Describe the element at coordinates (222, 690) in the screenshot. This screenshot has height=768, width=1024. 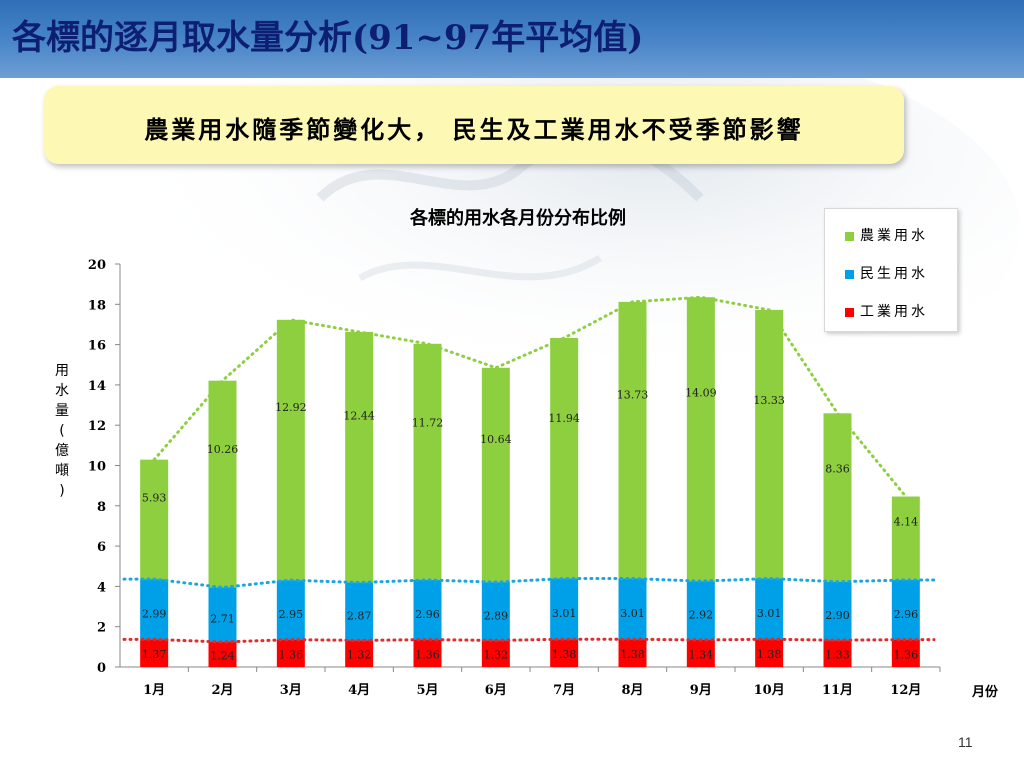
I see `x-tick-label: 2月` at that location.